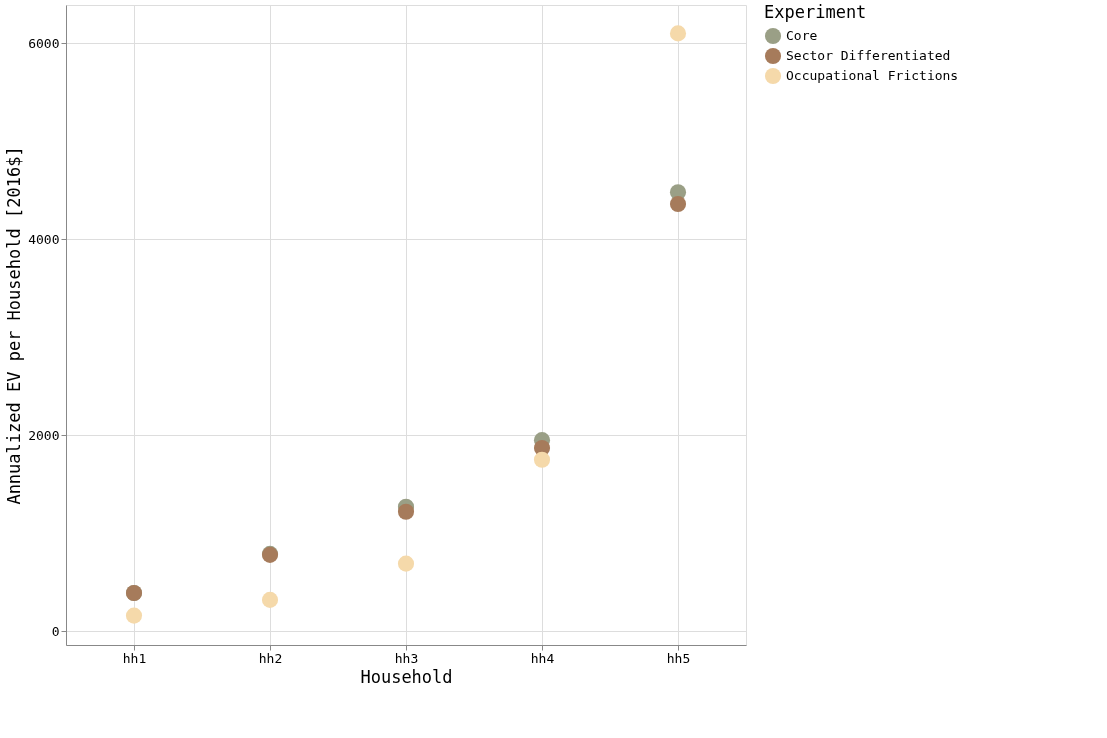 This screenshot has width=1107, height=738. What do you see at coordinates (44, 239) in the screenshot?
I see `y-tick-label: 4000` at bounding box center [44, 239].